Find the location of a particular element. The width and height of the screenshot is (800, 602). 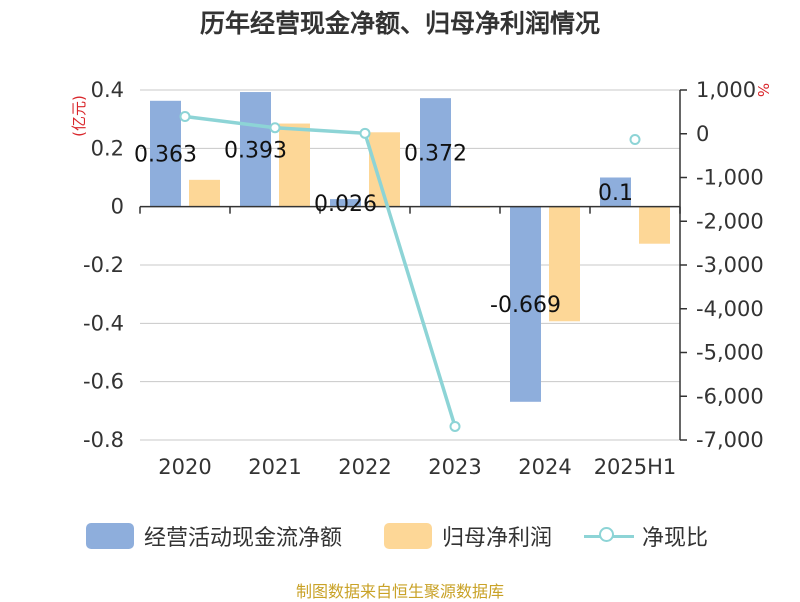

chart-legend: 经营活动现金流净额 归母净利润 净现比 is located at coordinates (400, 536).